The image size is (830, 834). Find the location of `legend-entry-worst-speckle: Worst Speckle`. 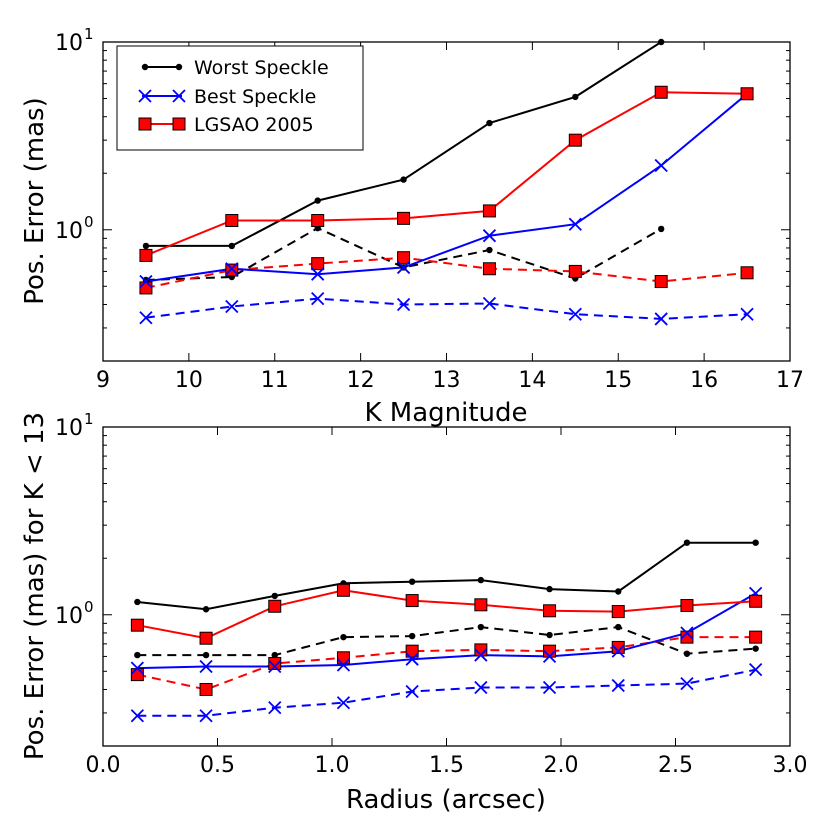

legend-entry-worst-speckle: Worst Speckle is located at coordinates (235, 68).